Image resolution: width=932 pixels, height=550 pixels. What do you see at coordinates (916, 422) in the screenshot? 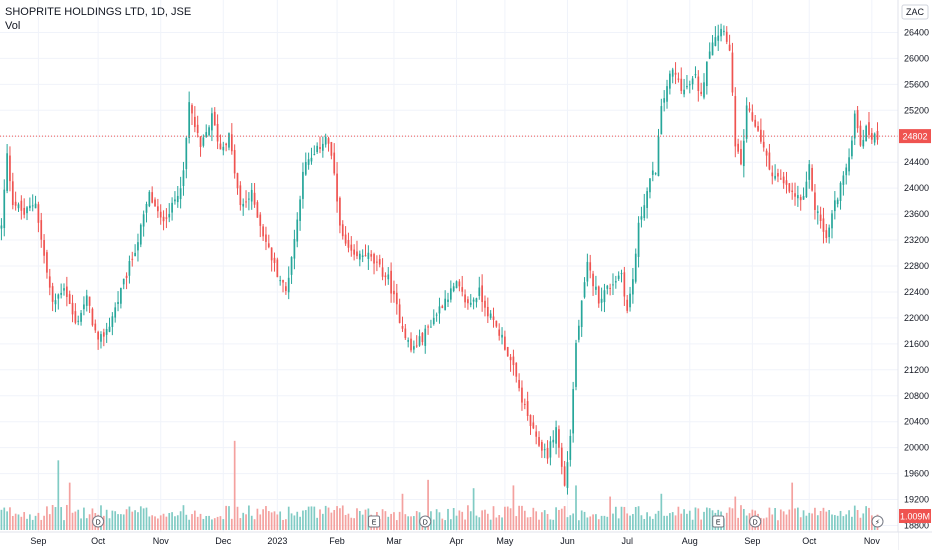
I see `price-tick-label: 20400` at bounding box center [916, 422].